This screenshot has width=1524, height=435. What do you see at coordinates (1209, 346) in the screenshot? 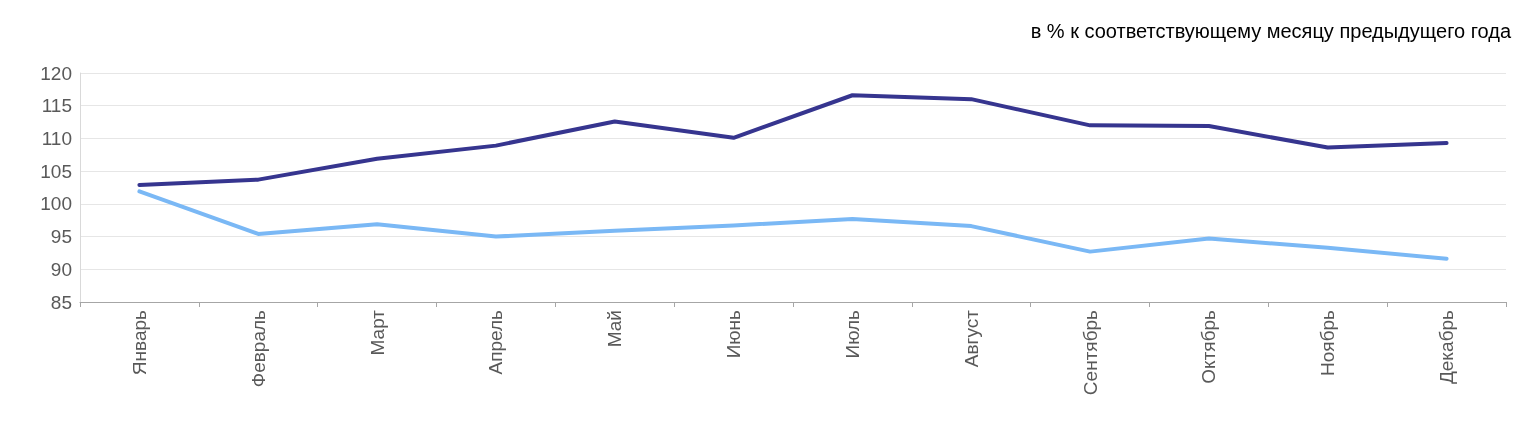
I see `x-tick-label: Октябрь` at bounding box center [1209, 346].